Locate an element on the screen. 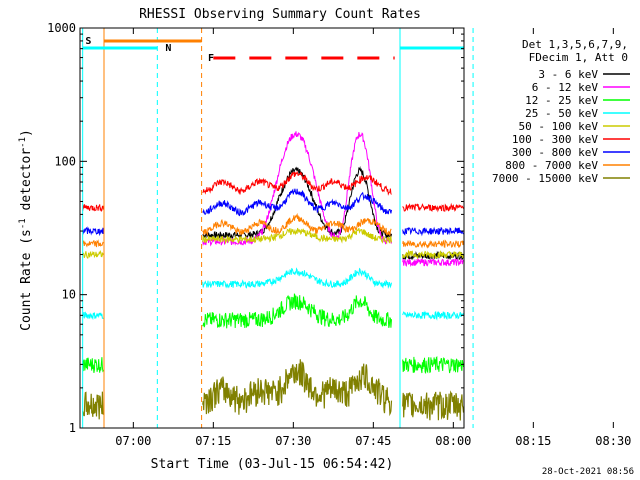  legend-label: 12 - 25 keV is located at coordinates (561, 100).